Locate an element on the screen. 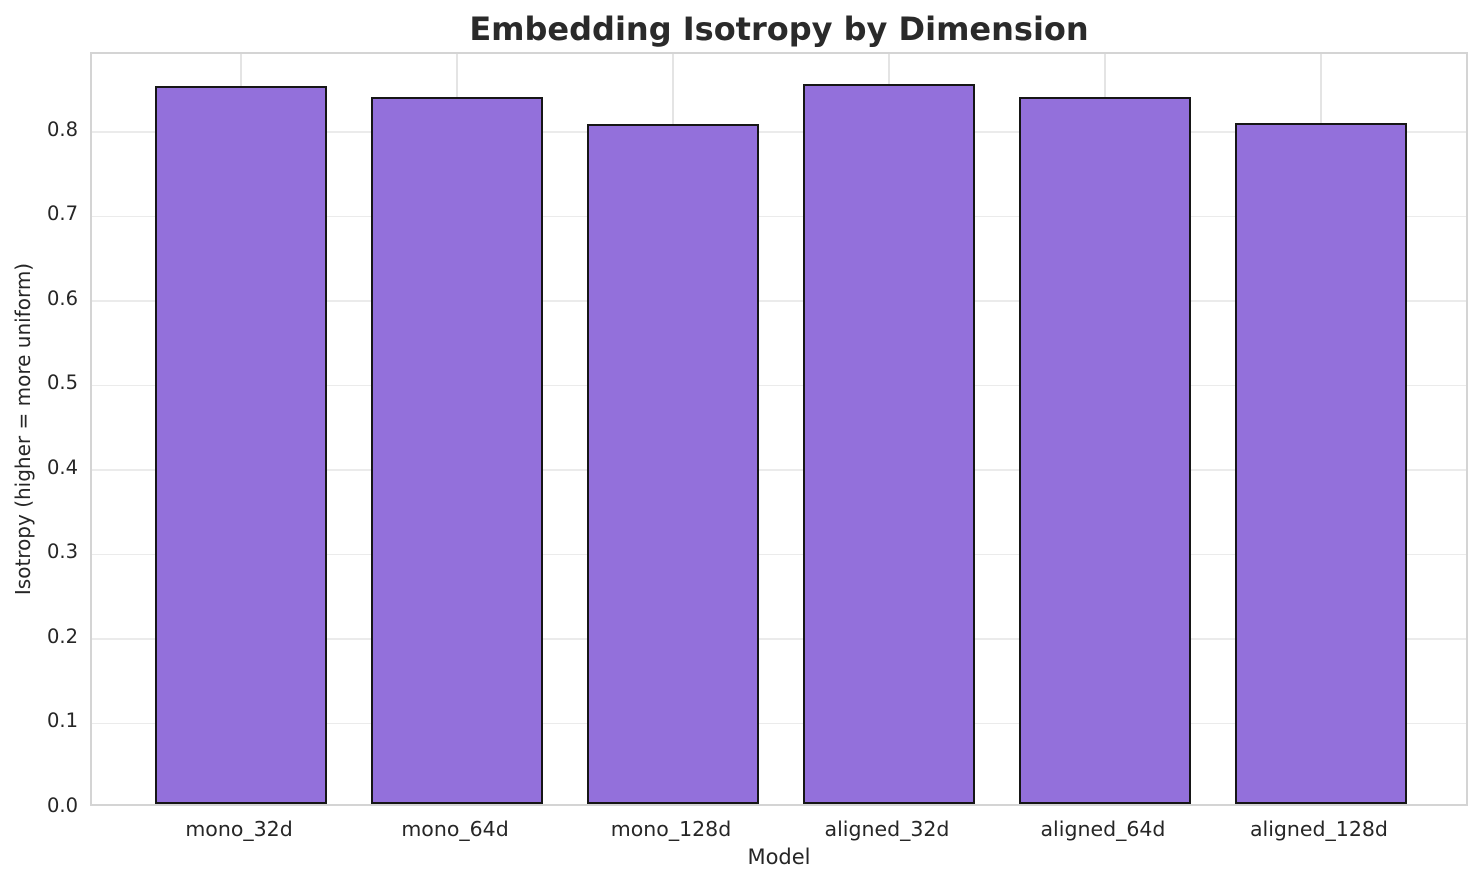 The width and height of the screenshot is (1484, 885). x-tick-label: aligned_32d is located at coordinates (887, 829).